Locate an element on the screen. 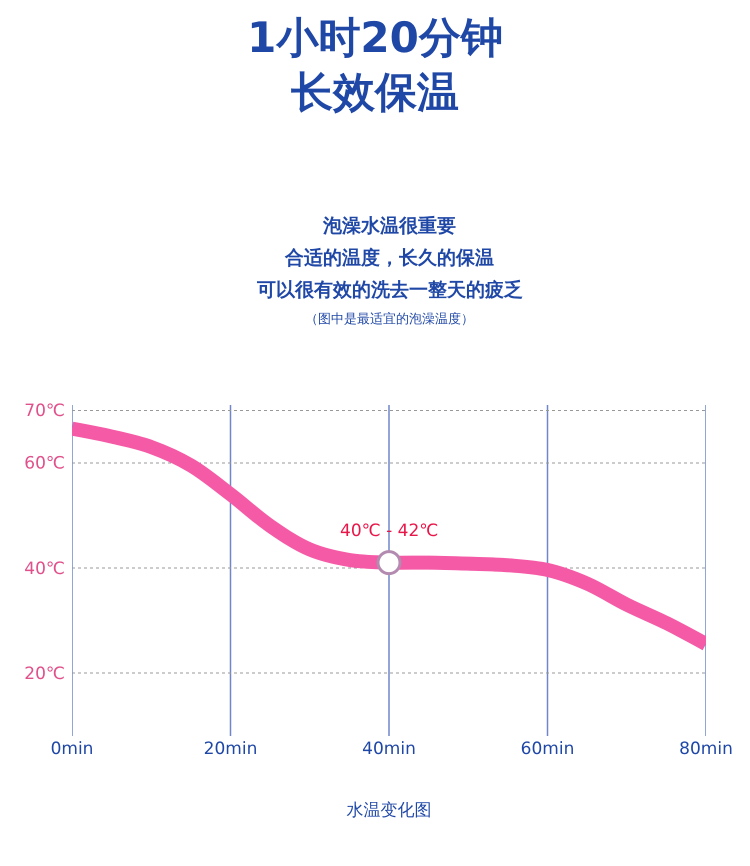  y-tick-label: 60℃ is located at coordinates (44, 464).